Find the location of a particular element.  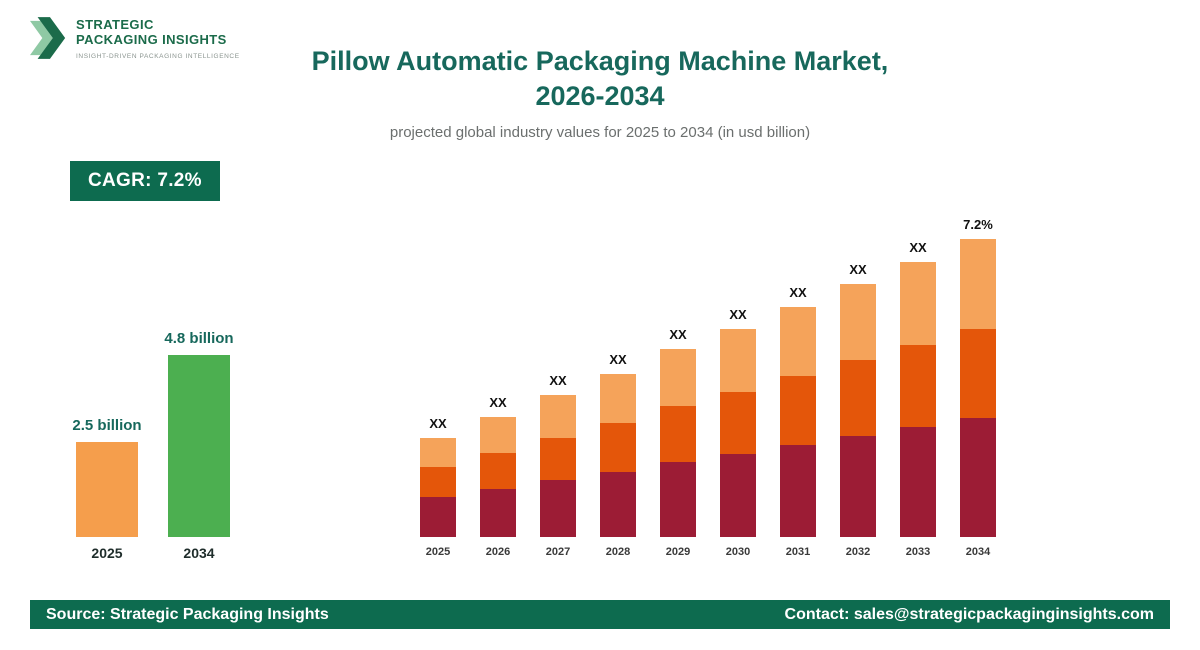

stacked-bar-column: XX 2026 is located at coordinates (498, 382).